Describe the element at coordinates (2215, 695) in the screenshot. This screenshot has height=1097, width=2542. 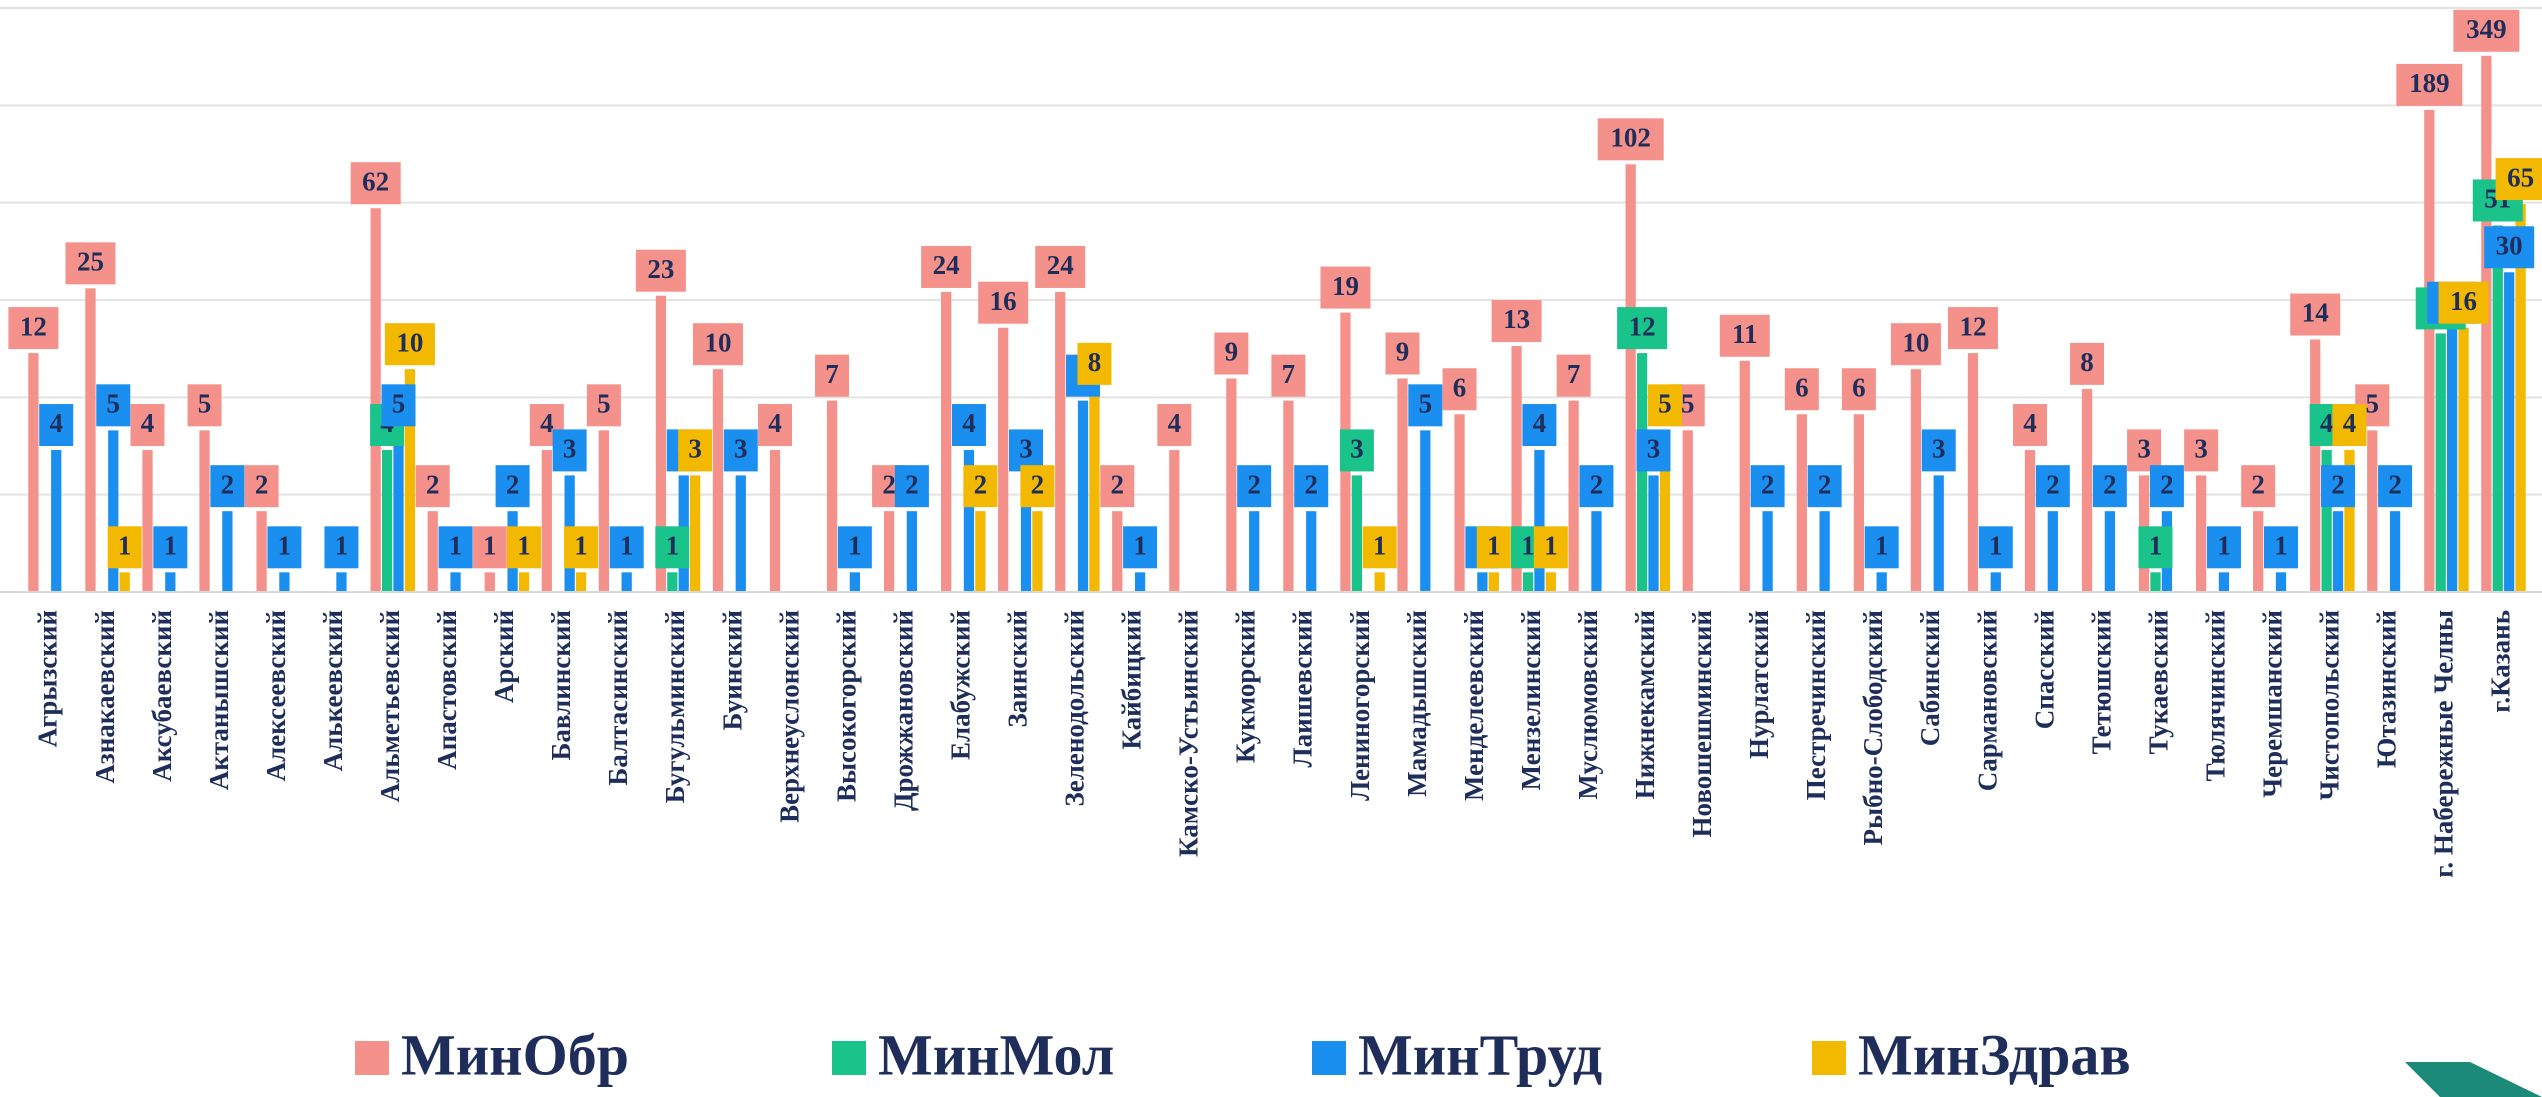
I see `x-tick-label: Тюлячинский` at that location.